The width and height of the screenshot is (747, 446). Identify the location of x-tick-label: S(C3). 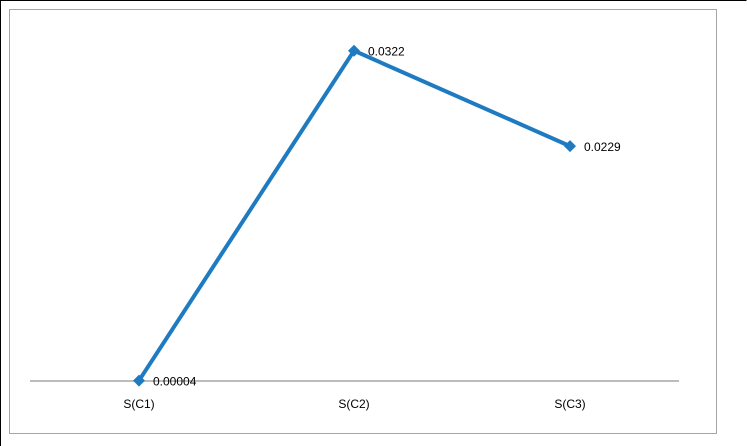
(569, 404).